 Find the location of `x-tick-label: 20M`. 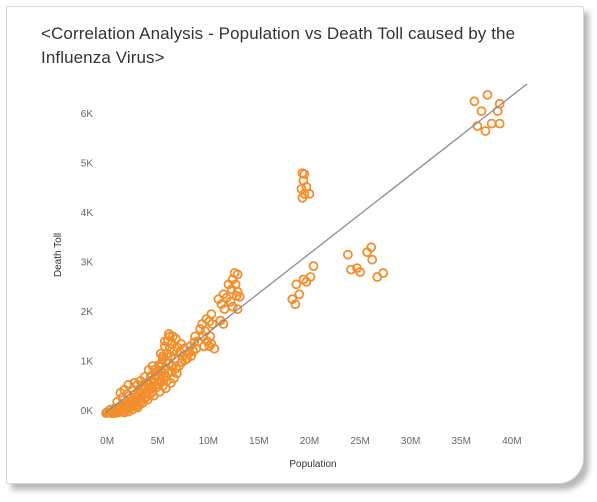

x-tick-label: 20M is located at coordinates (309, 441).